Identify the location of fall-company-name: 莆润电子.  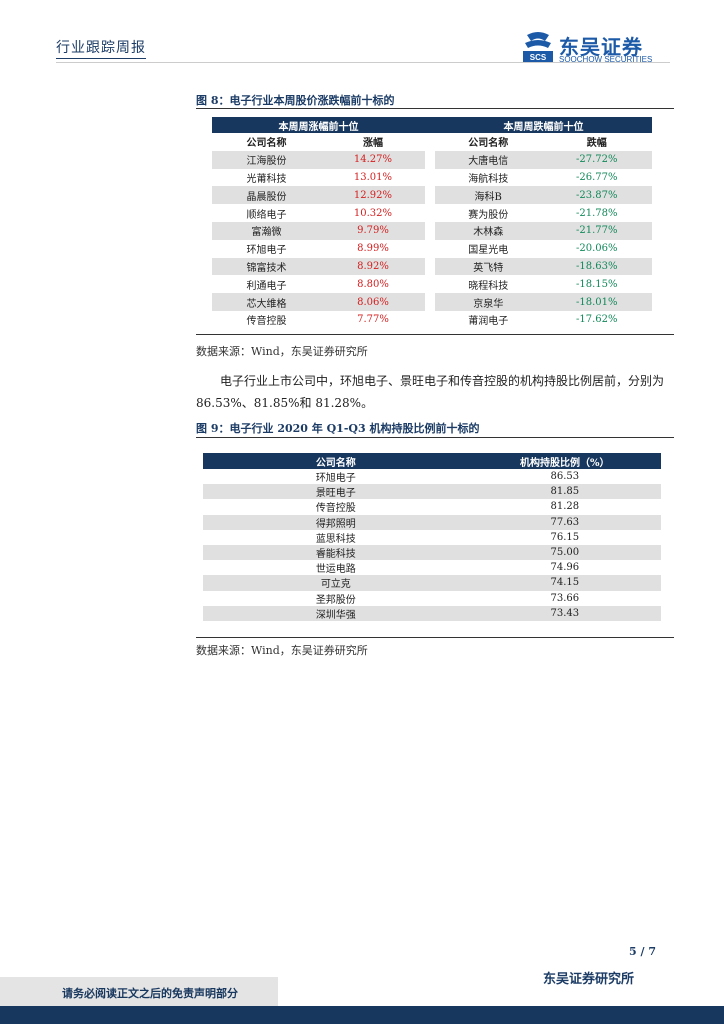
(488, 322).